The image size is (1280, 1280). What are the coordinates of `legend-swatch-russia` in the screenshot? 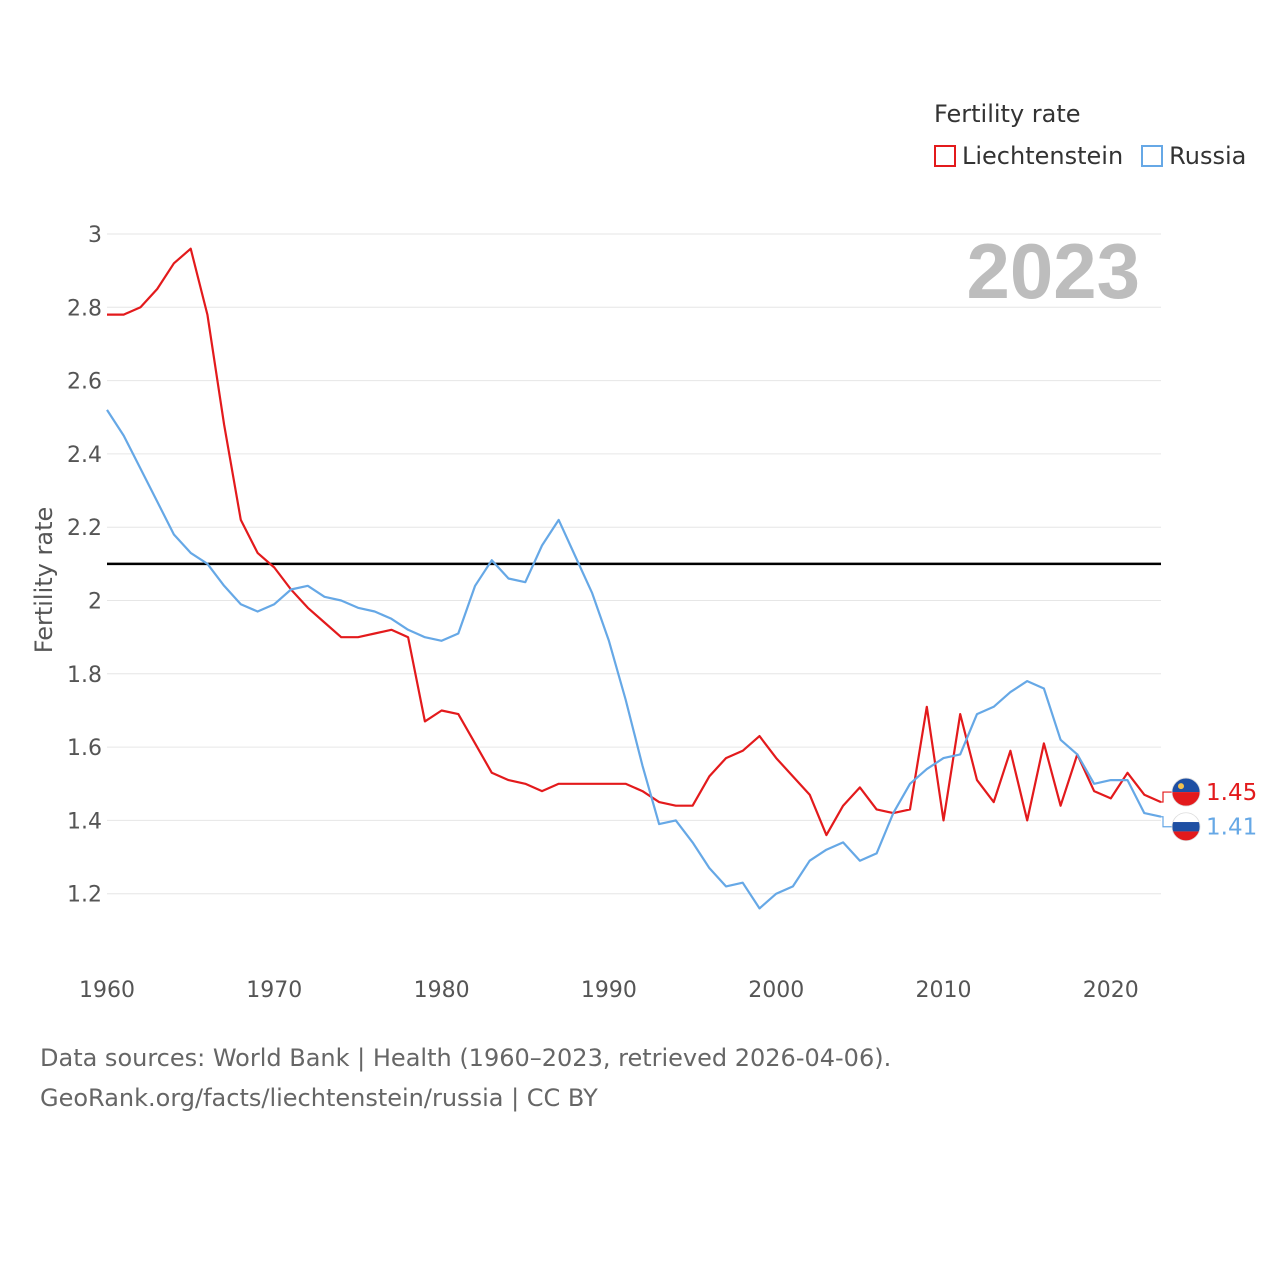 It's located at (1152, 156).